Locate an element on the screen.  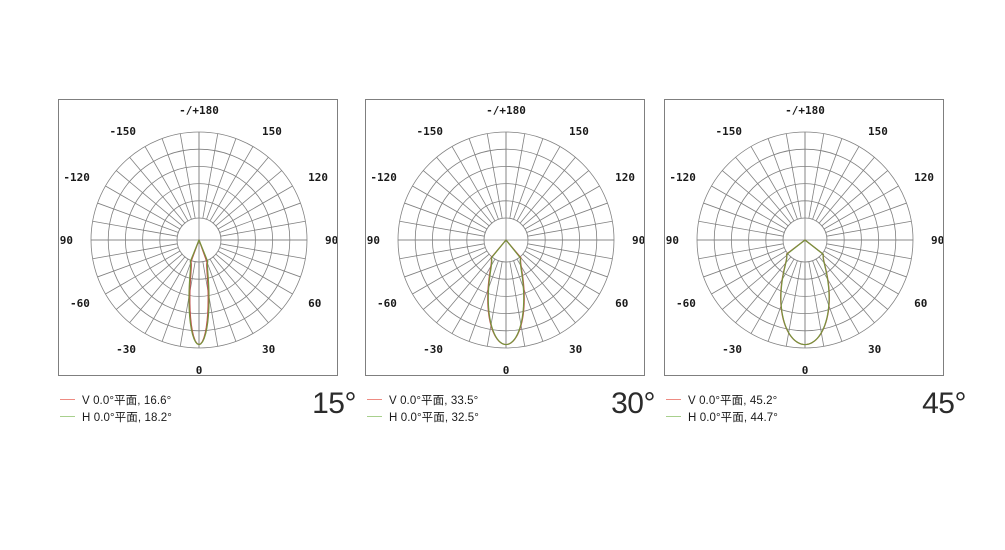
legend-item-v: V 0.0°平面, 16.6° is located at coordinates (175, 399).